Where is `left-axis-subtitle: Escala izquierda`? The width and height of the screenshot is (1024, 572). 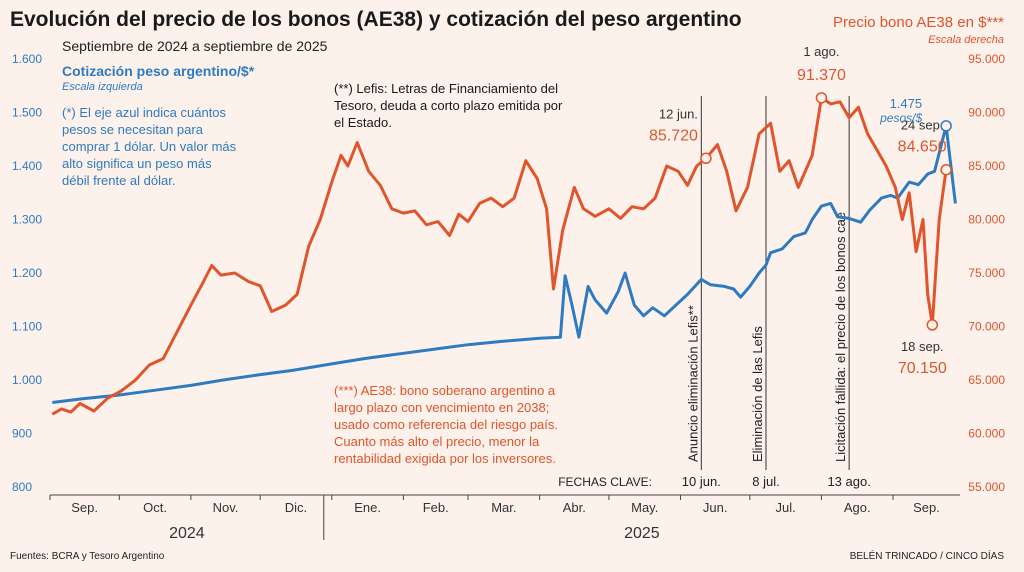
left-axis-subtitle: Escala izquierda is located at coordinates (102, 87).